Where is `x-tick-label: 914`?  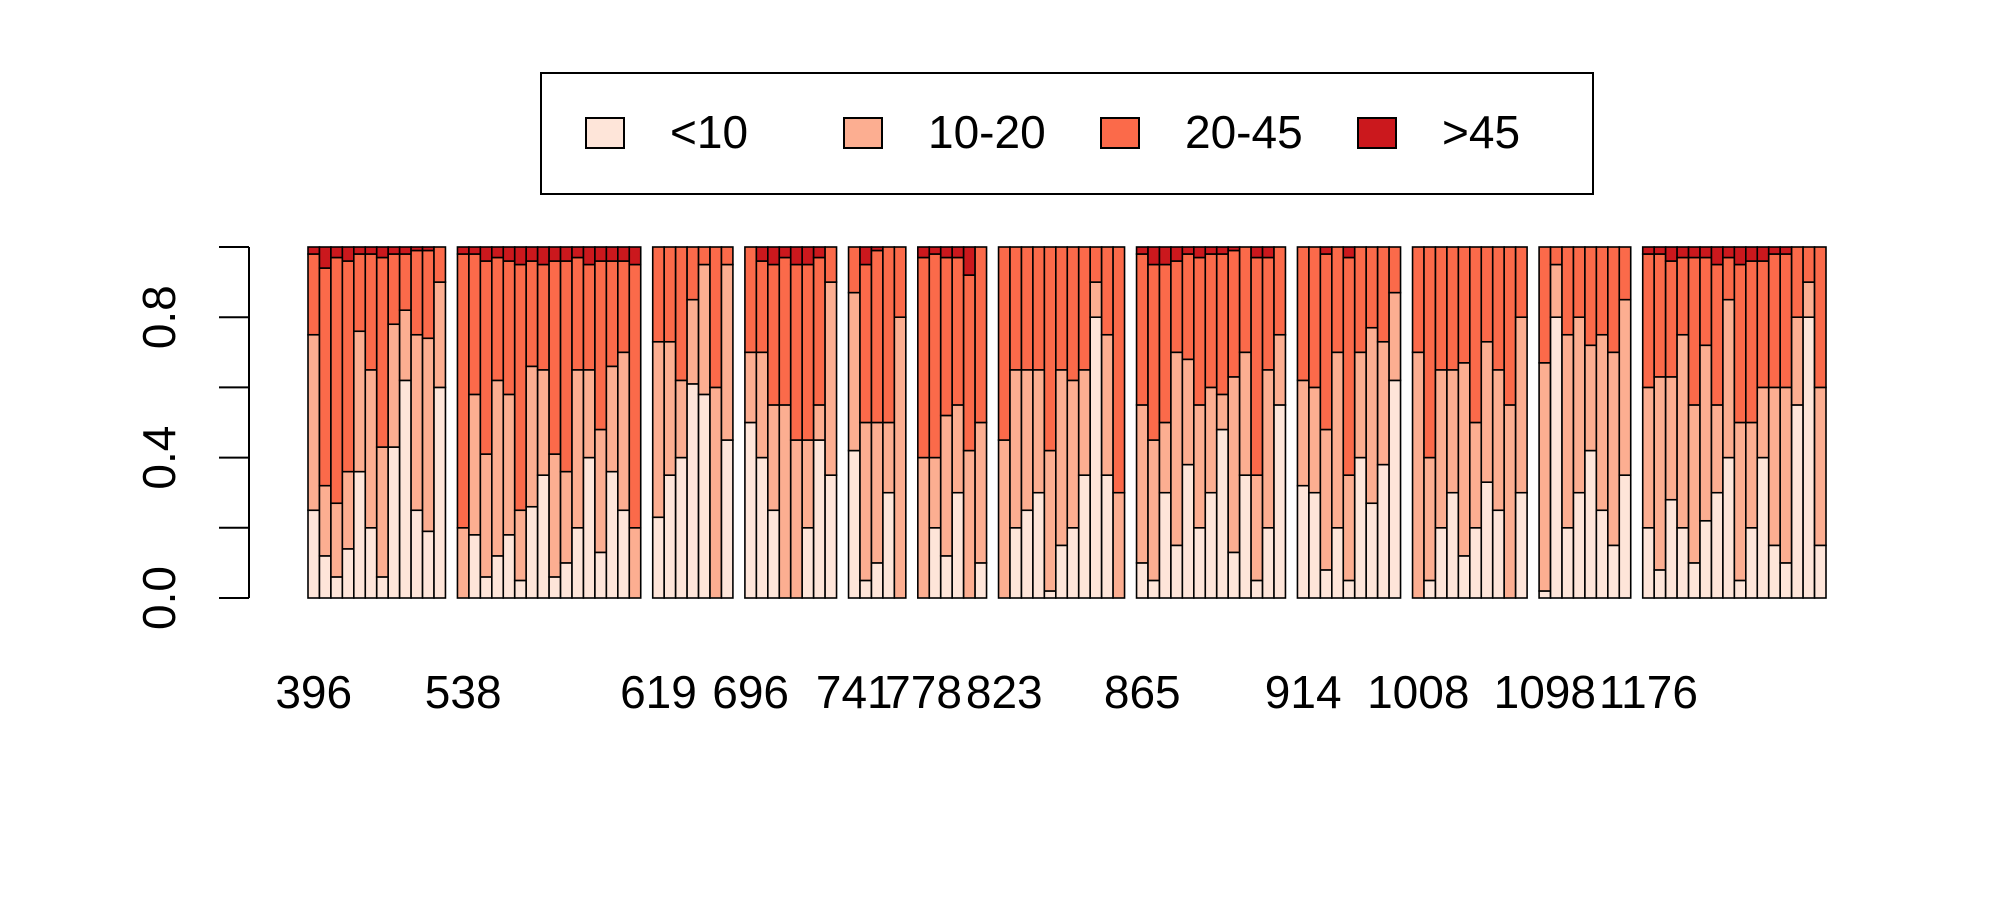 x-tick-label: 914 is located at coordinates (1303, 692).